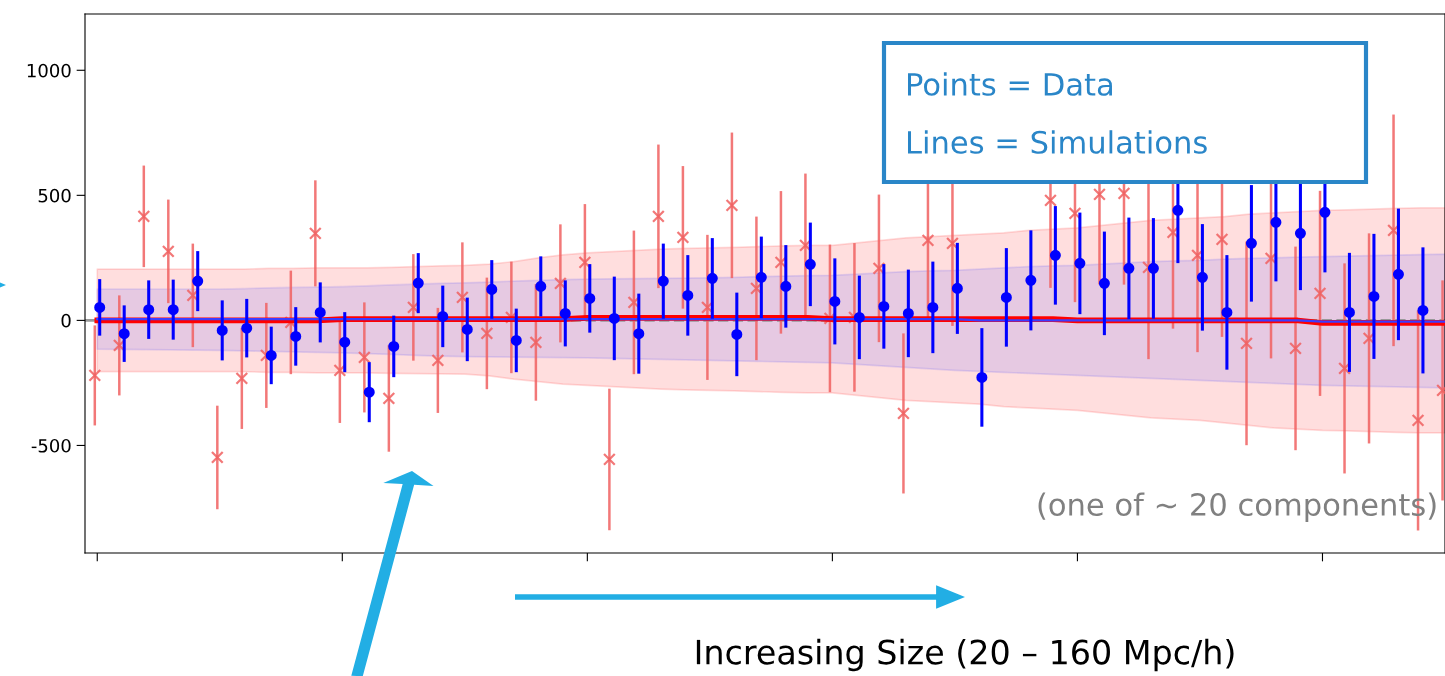 This screenshot has width=1445, height=676. I want to click on annotation: Lines = Simulations, so click(1057, 142).